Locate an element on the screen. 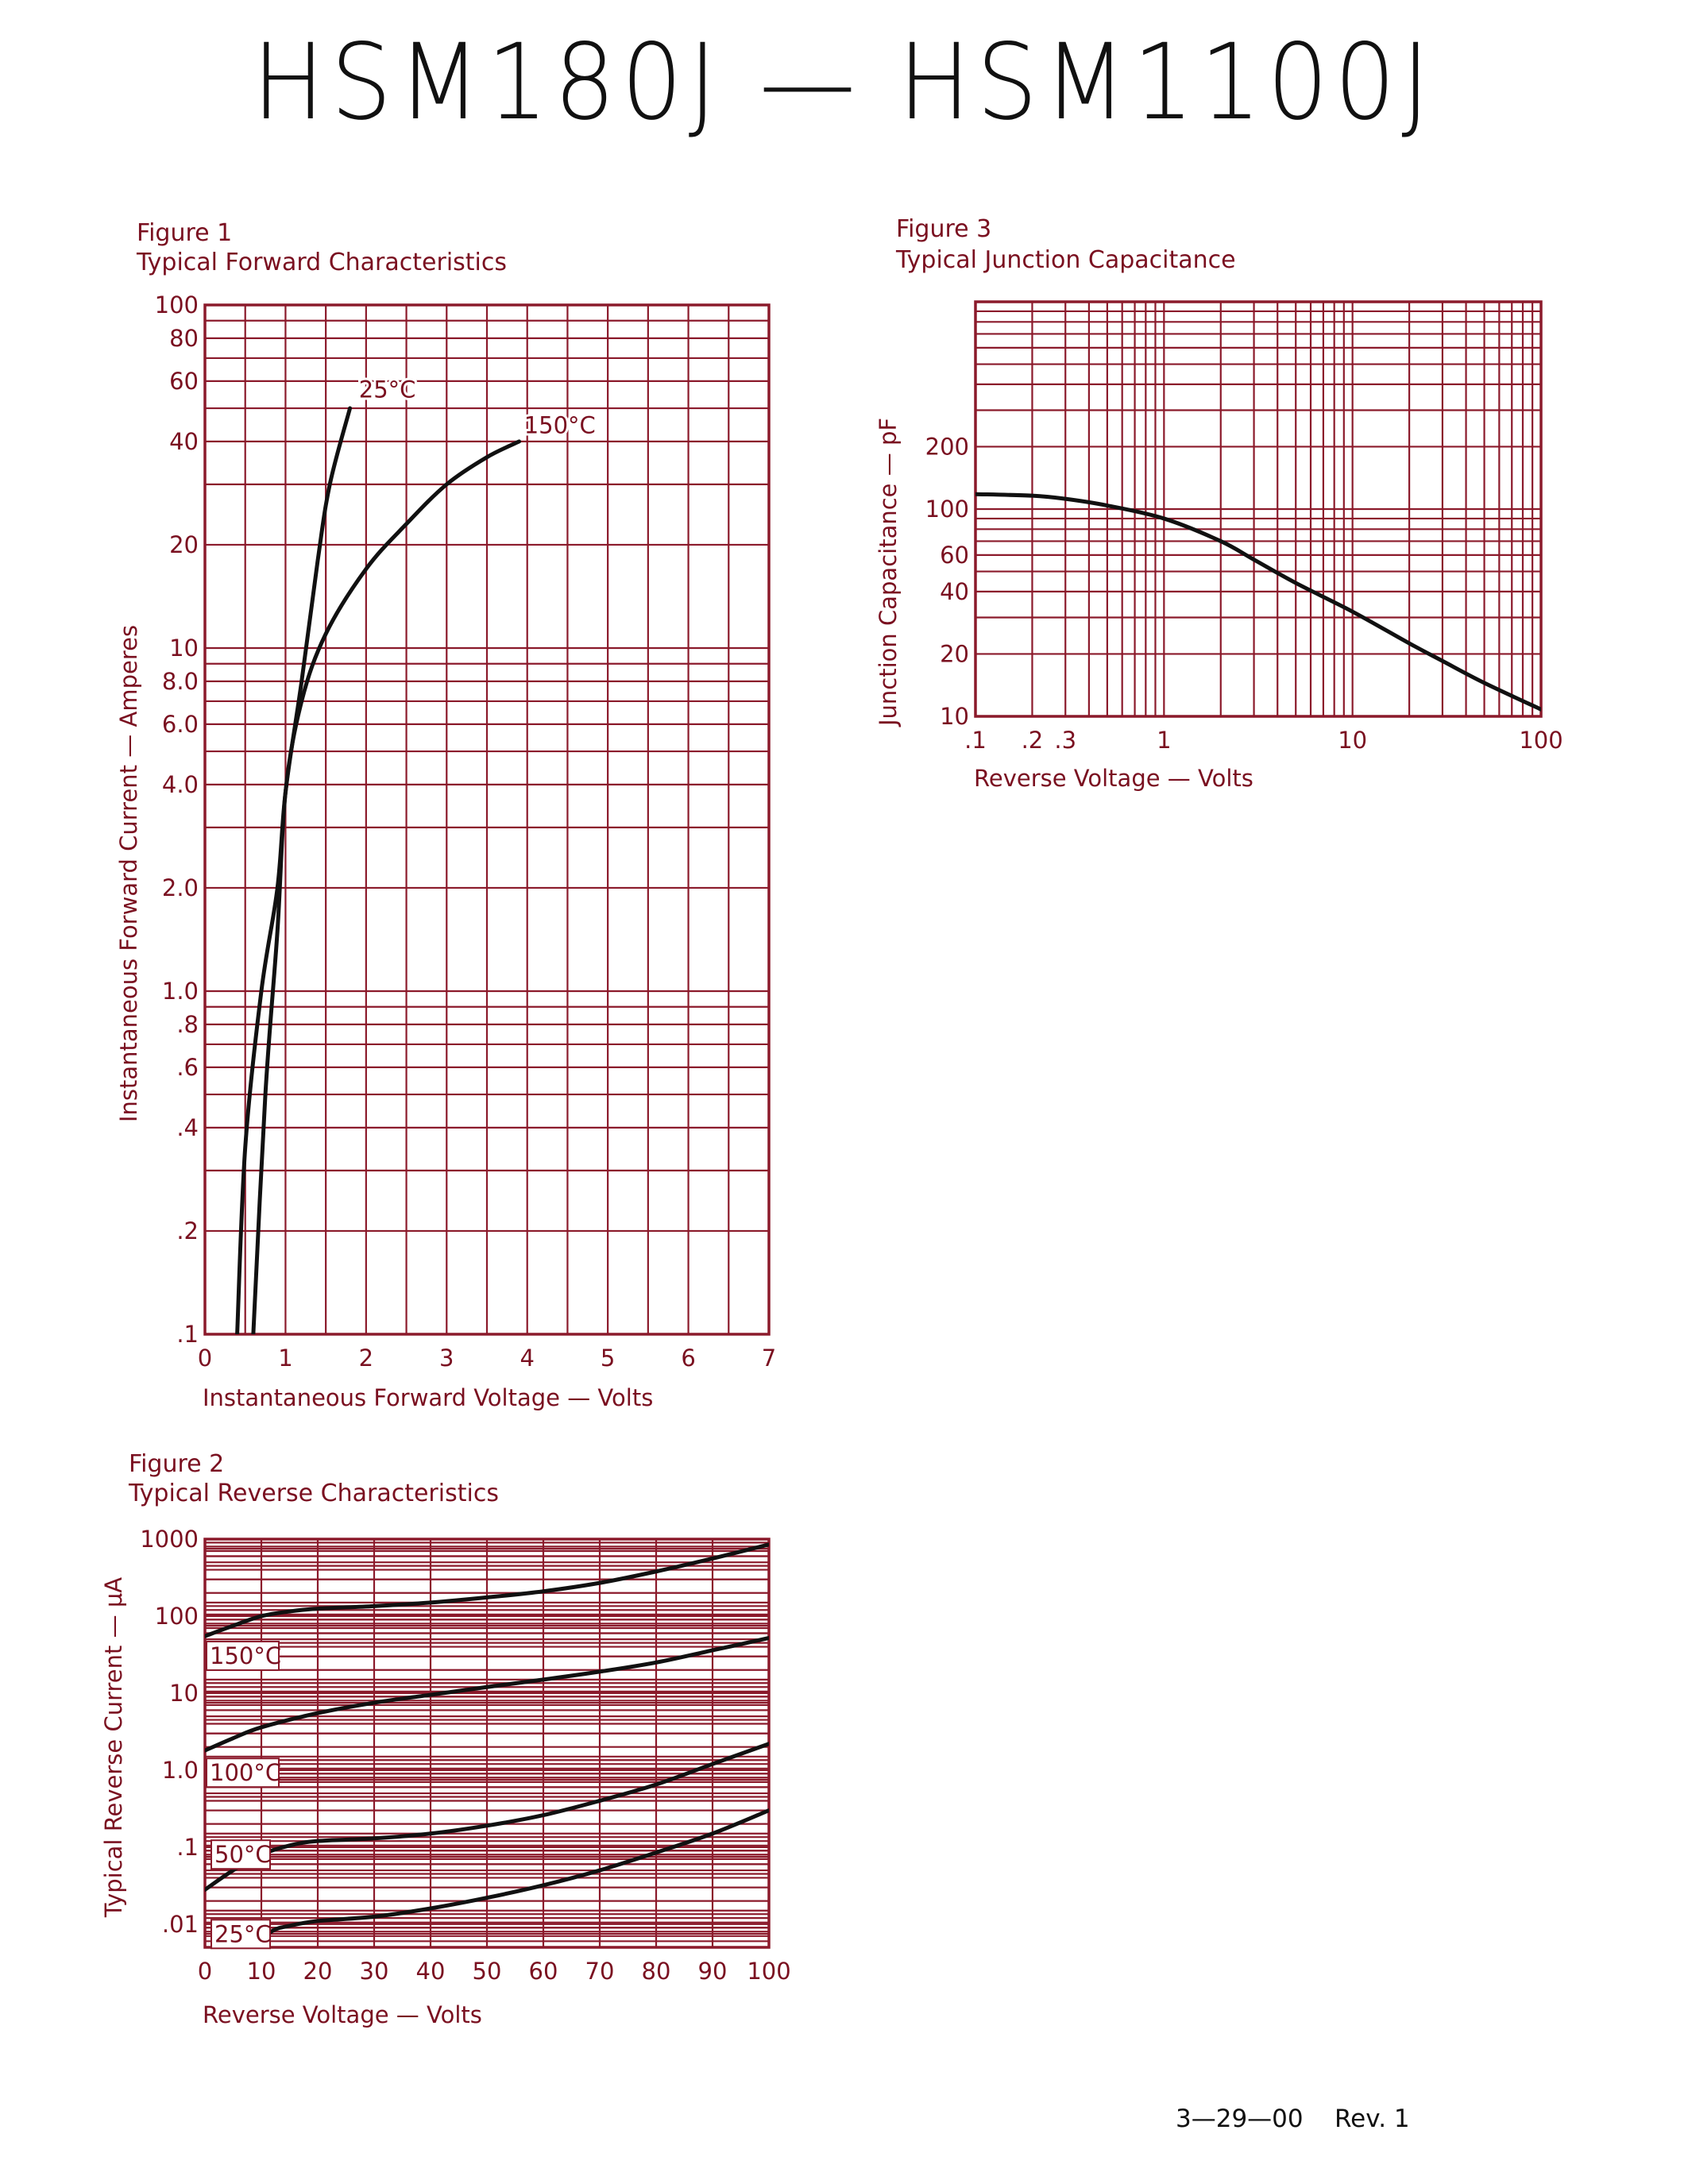 This screenshot has width=1688, height=2184. figure-2-y-tick-label: .01 is located at coordinates (180, 1924).